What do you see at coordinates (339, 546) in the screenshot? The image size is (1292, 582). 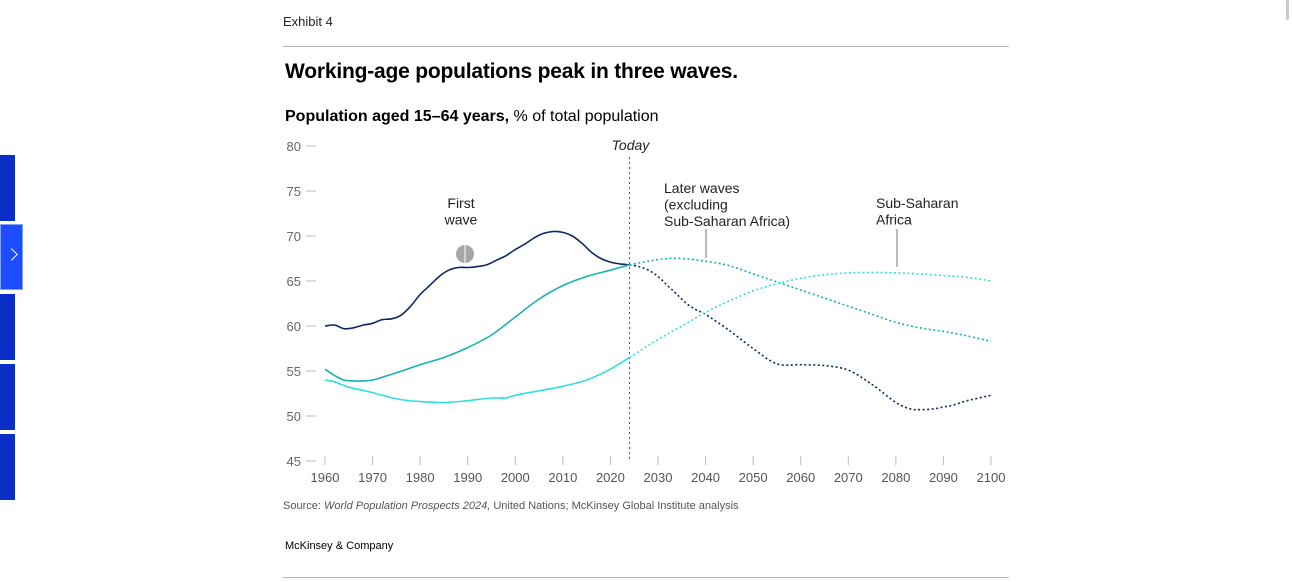 I see `brand-logo-text: McKinsey & Company` at bounding box center [339, 546].